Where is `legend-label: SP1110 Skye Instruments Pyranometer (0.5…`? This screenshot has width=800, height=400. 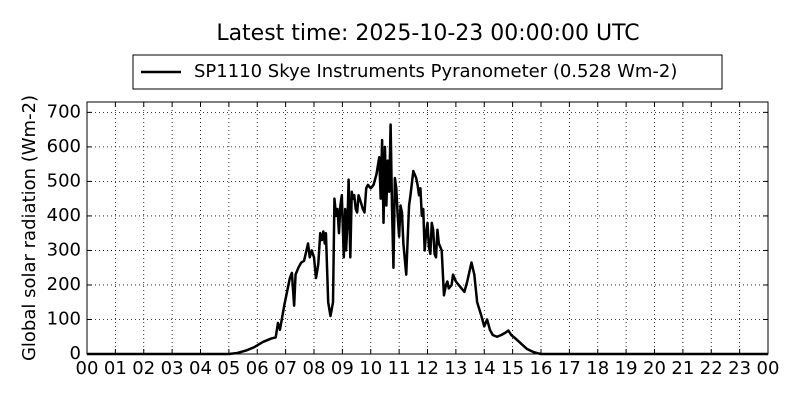
legend-label: SP1110 Skye Instruments Pyranometer (0.5… is located at coordinates (435, 71).